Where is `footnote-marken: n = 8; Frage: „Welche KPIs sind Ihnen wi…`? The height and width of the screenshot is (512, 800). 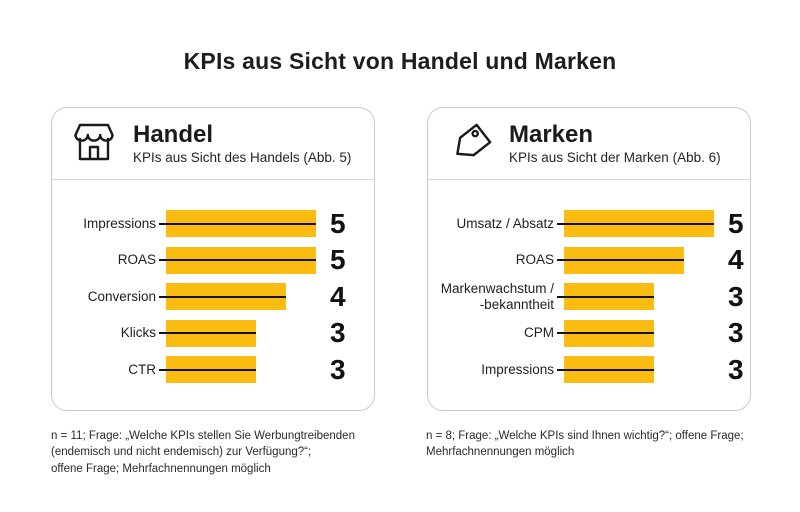
footnote-marken: n = 8; Frage: „Welche KPIs sind Ihnen wi… is located at coordinates (585, 444).